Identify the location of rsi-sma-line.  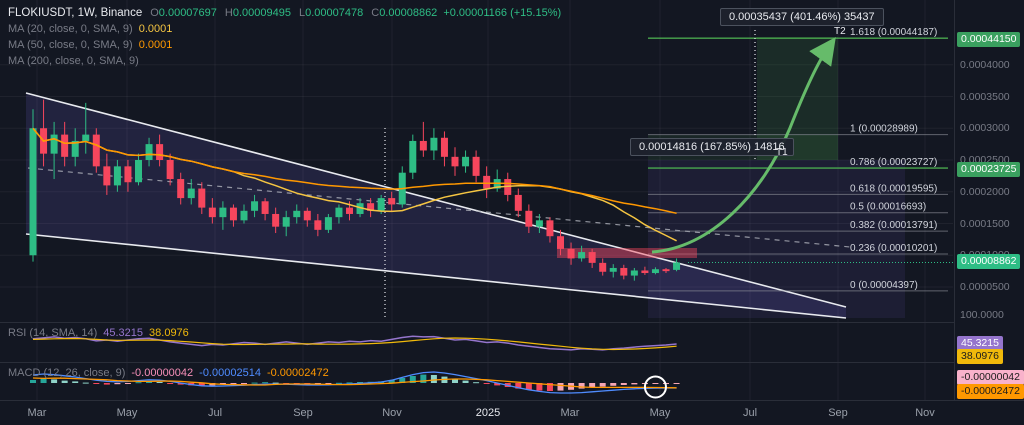
(354, 344).